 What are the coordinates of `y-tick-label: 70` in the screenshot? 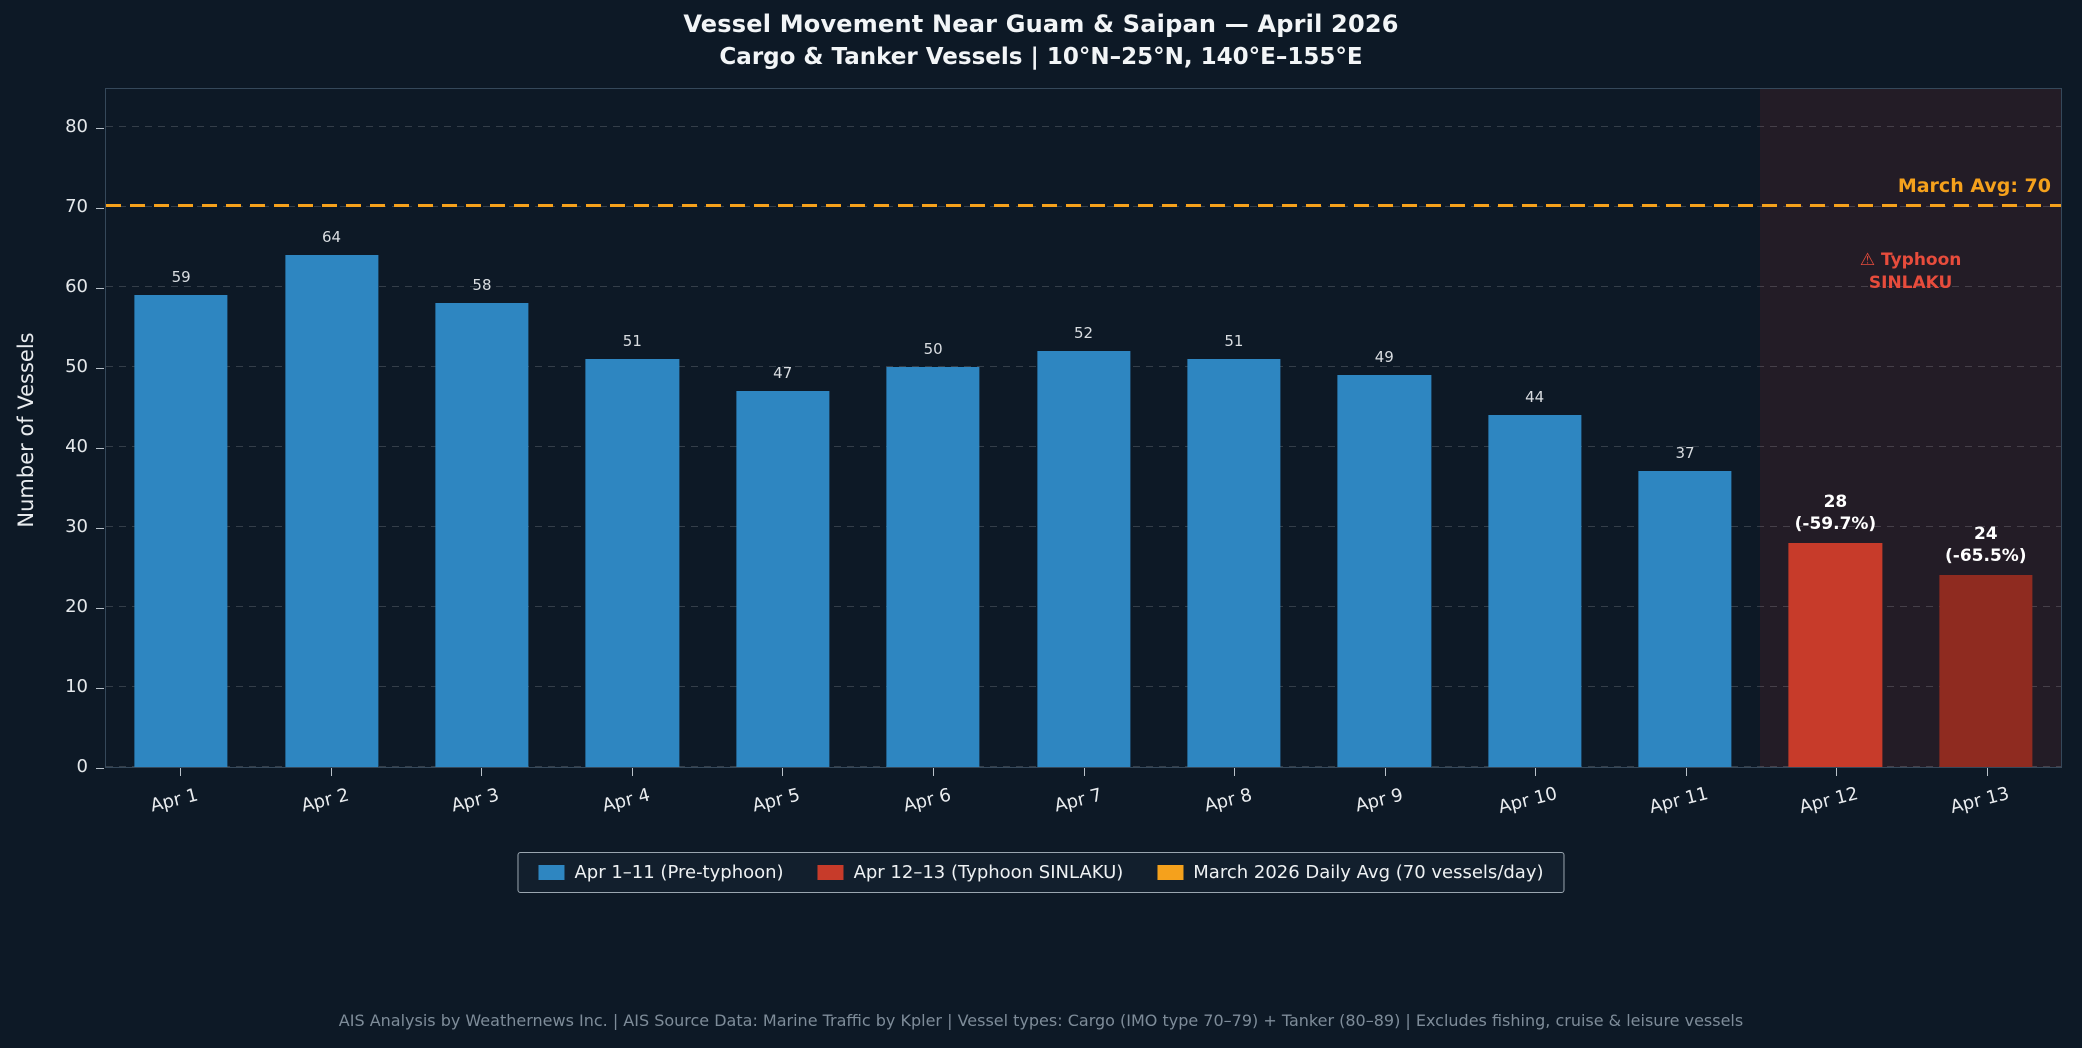 It's located at (76, 206).